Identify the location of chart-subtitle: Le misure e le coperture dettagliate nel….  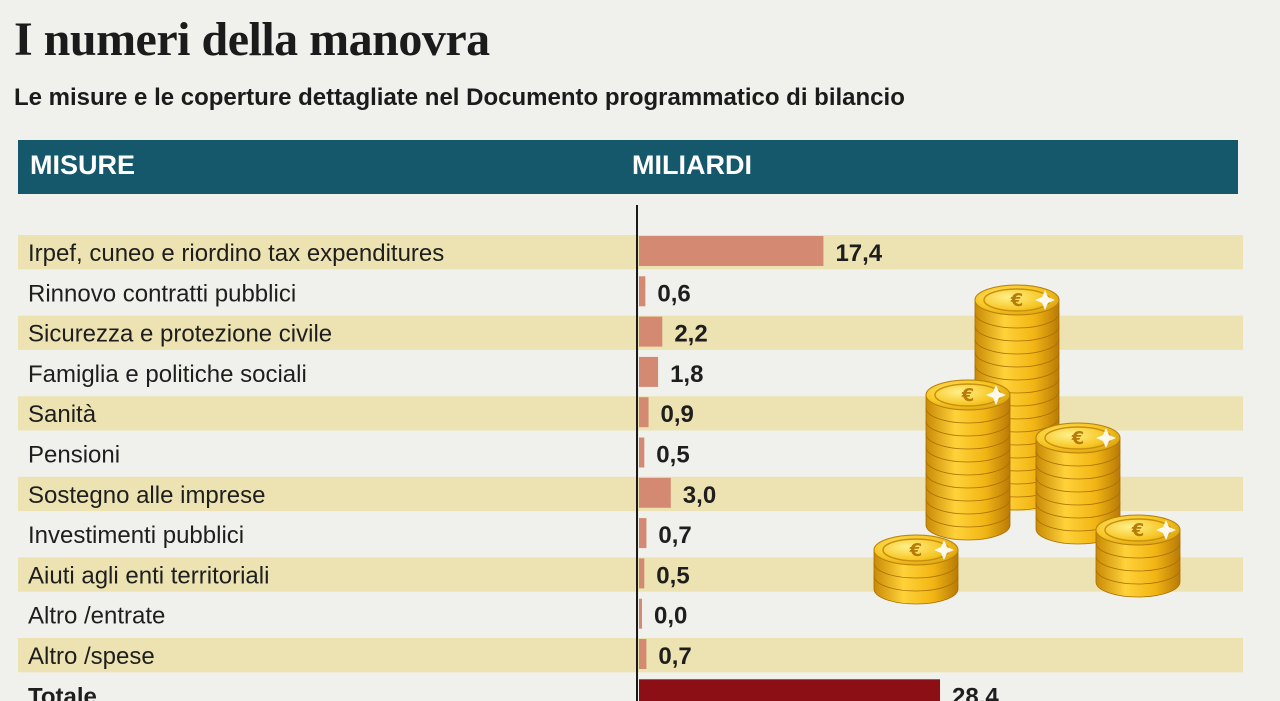
(459, 97).